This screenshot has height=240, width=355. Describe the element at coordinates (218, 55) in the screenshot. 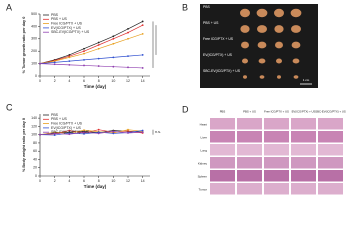

I see `group-label: EV(ICG/PTX) + US` at that location.